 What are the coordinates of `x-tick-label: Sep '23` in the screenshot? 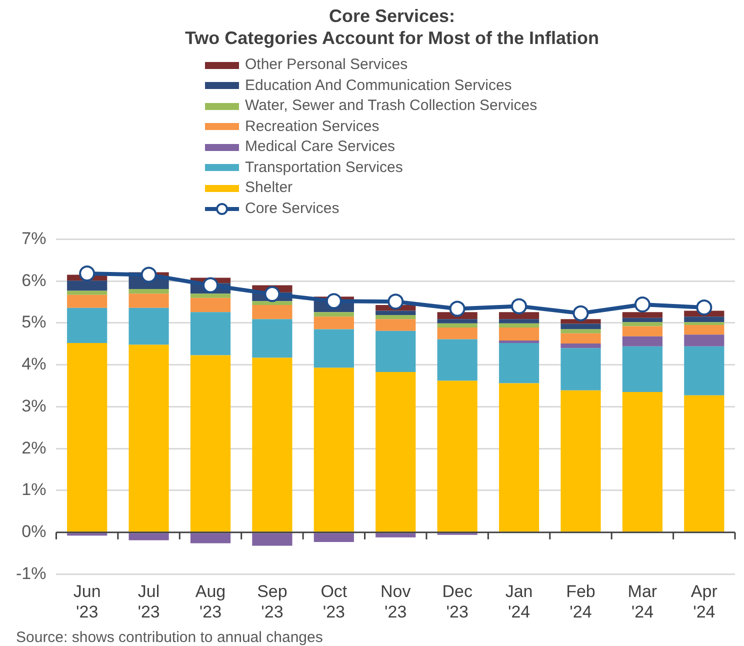 It's located at (272, 602).